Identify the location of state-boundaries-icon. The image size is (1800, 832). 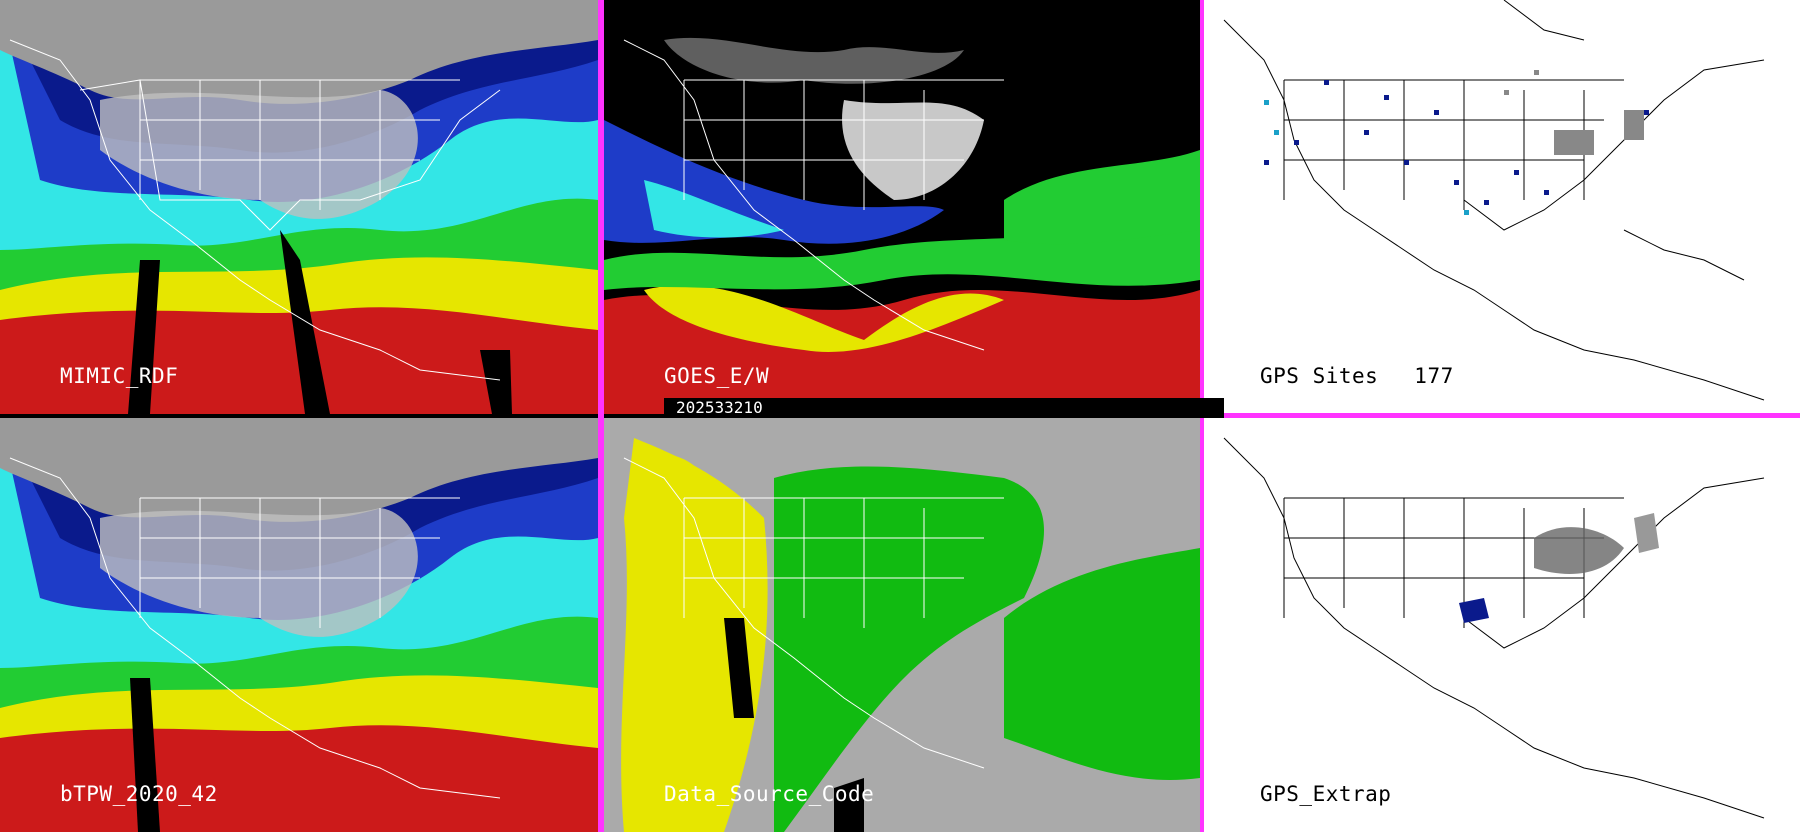
(255, 210).